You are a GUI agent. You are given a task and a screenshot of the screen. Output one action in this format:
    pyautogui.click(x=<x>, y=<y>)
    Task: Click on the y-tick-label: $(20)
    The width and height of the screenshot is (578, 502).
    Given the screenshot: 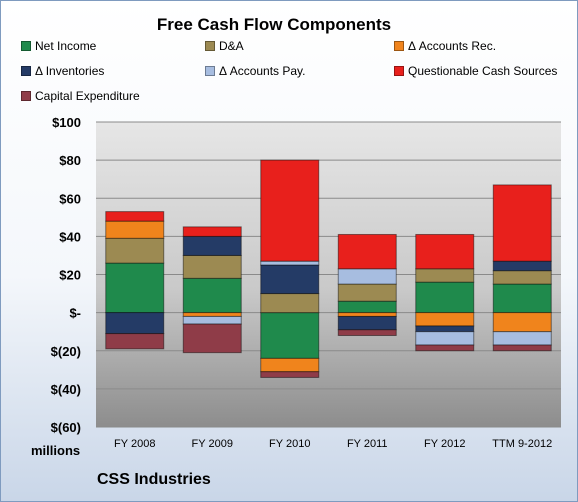 What is the action you would take?
    pyautogui.click(x=66, y=351)
    